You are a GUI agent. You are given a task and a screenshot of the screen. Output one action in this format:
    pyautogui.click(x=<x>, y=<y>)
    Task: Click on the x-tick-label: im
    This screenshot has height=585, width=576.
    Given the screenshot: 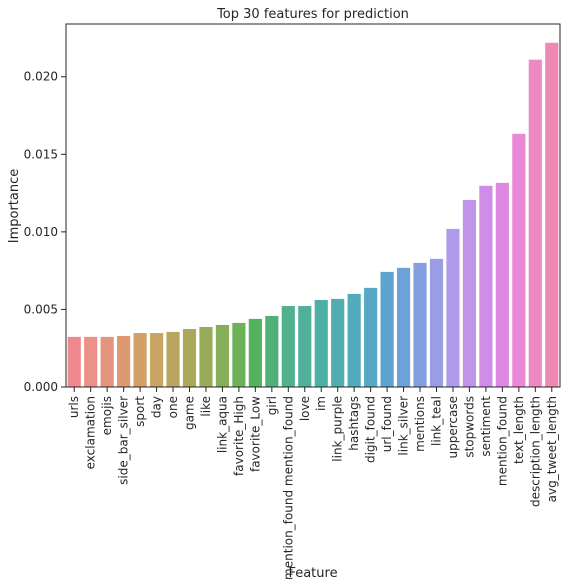 What is the action you would take?
    pyautogui.click(x=321, y=403)
    